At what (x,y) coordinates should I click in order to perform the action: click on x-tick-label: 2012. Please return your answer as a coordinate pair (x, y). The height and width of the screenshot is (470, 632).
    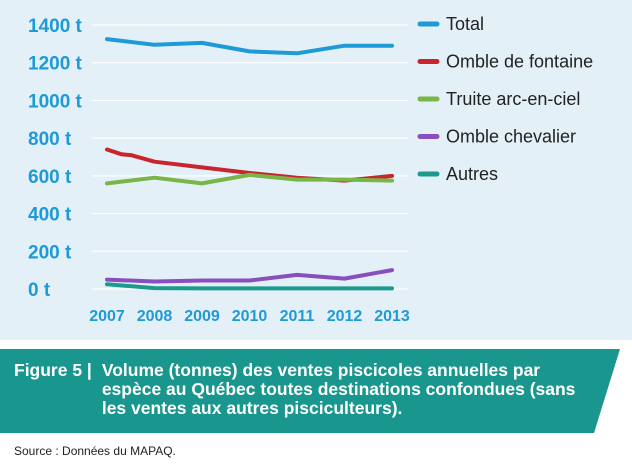
    Looking at the image, I should click on (345, 316).